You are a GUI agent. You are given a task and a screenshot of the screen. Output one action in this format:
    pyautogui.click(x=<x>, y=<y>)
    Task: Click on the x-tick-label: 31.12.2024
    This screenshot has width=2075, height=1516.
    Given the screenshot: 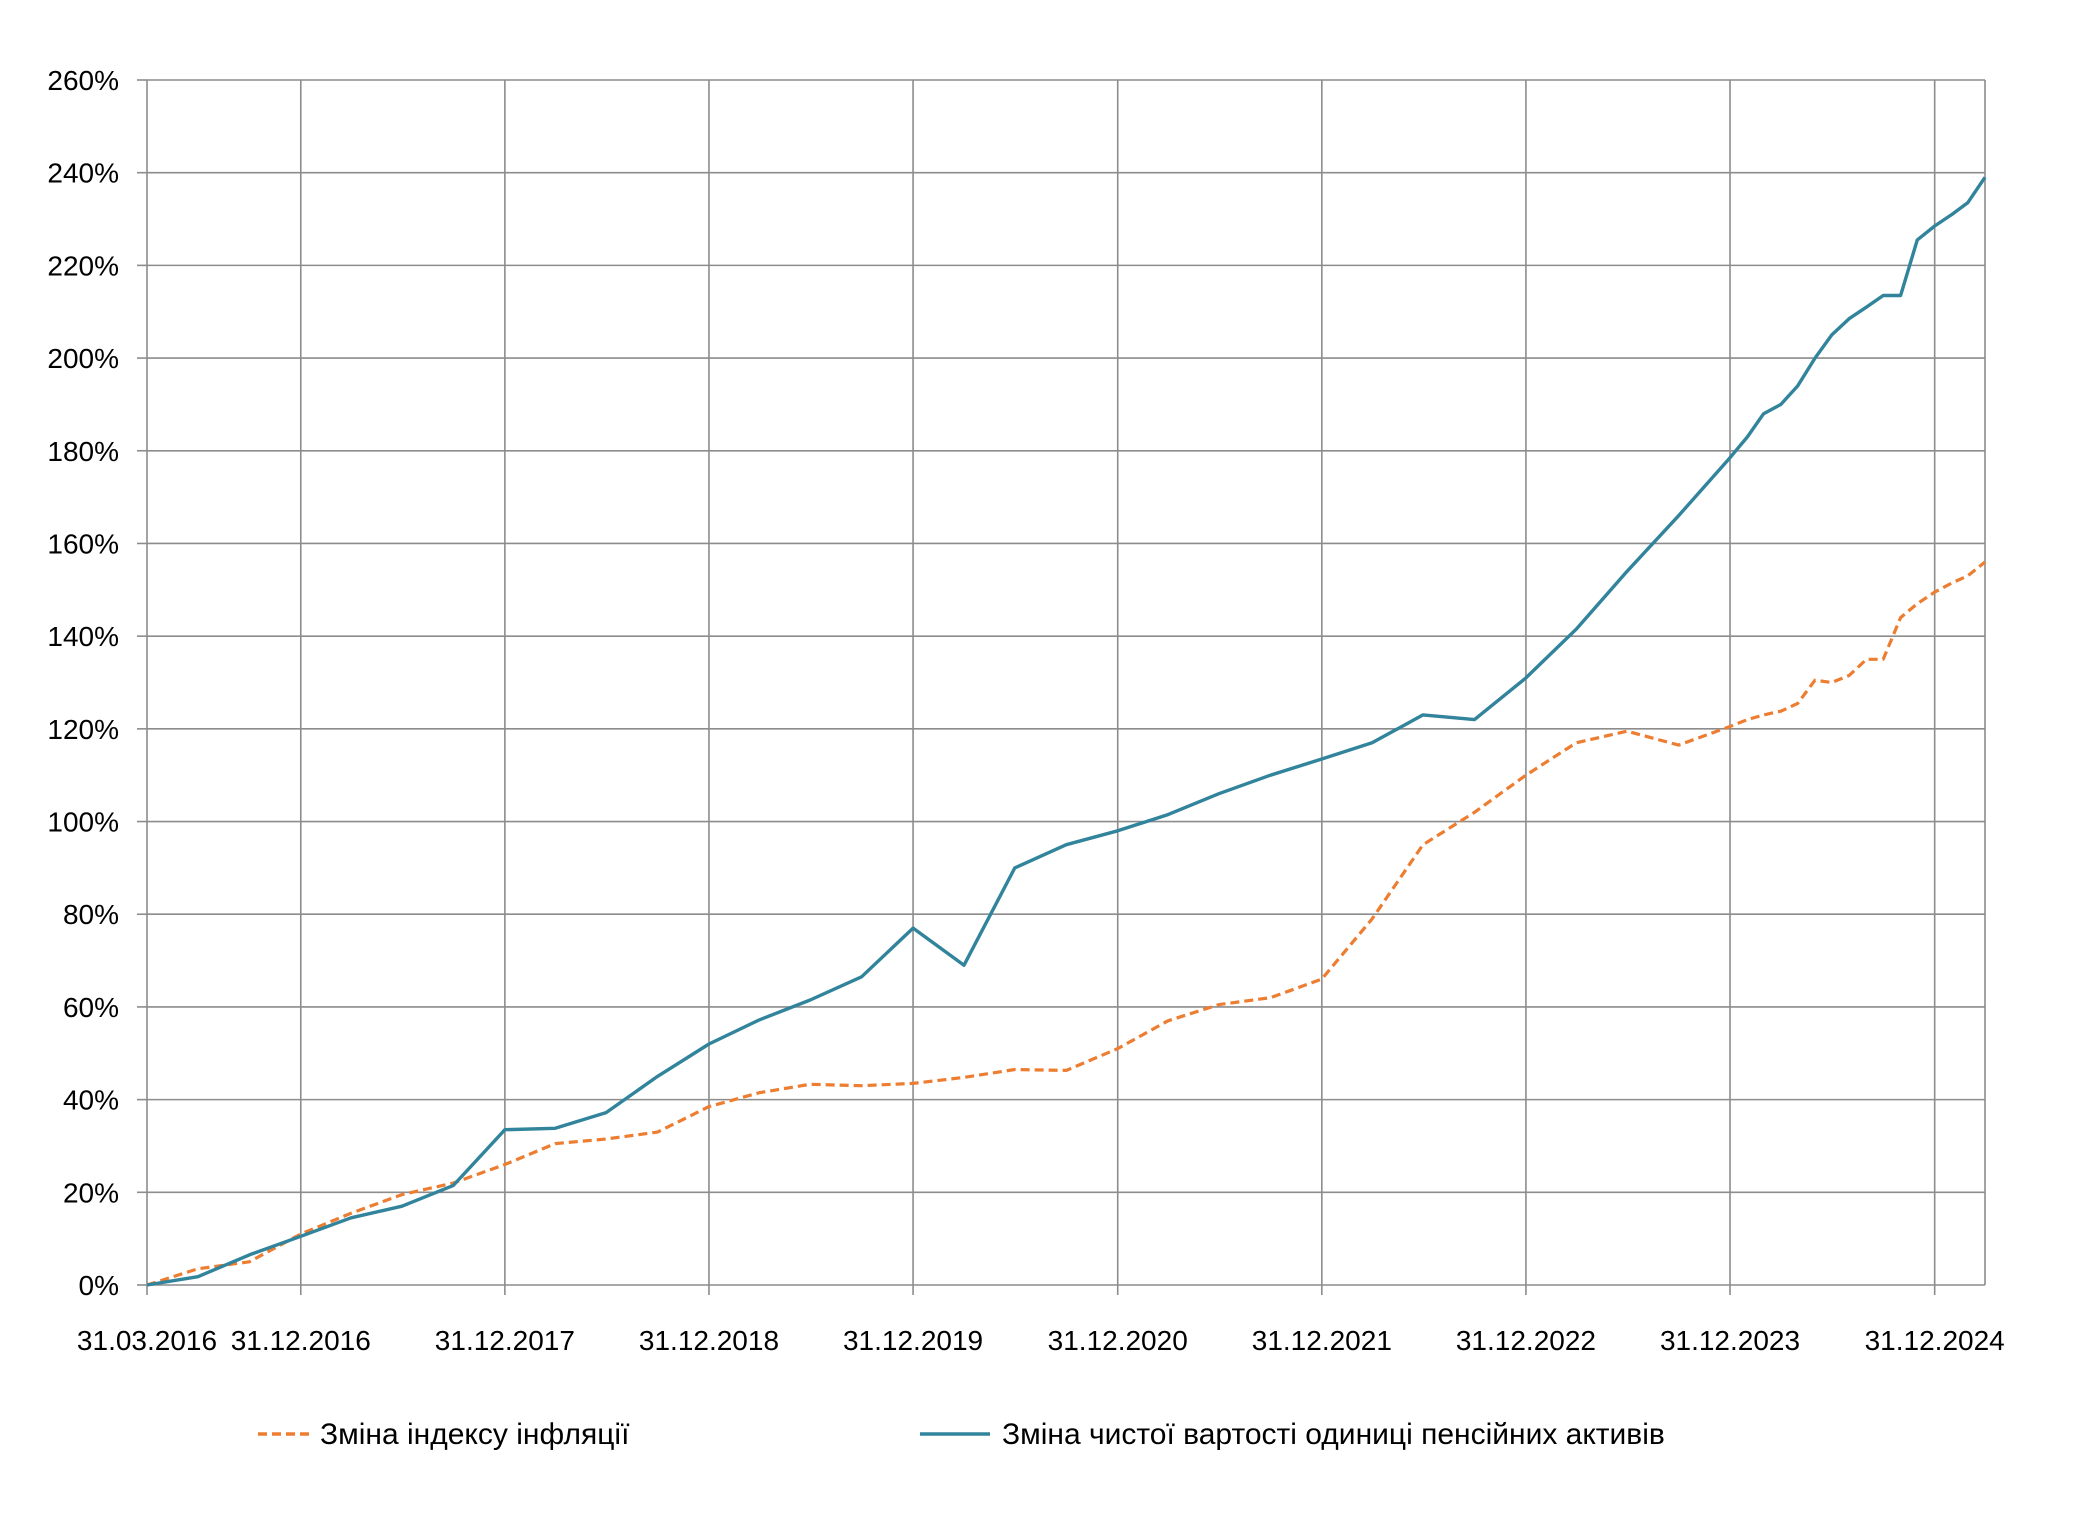 What is the action you would take?
    pyautogui.click(x=1935, y=1340)
    